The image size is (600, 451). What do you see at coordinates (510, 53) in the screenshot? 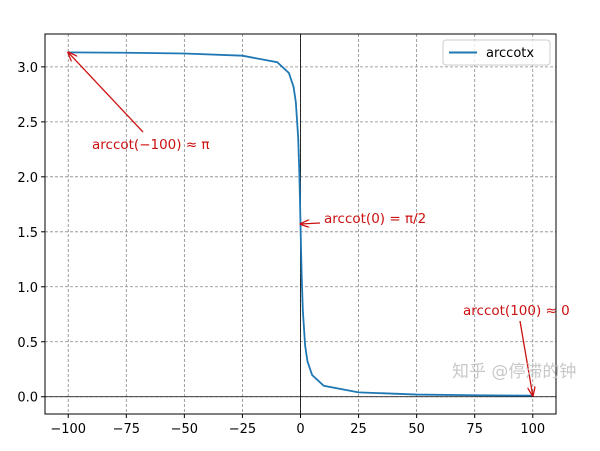
I see `legend-label: arccotx` at bounding box center [510, 53].